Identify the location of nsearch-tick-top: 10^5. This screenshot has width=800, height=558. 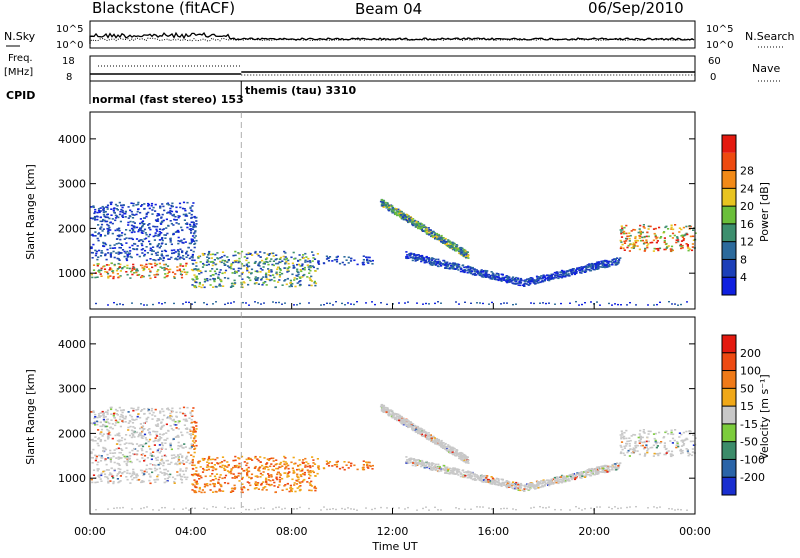
(719, 29).